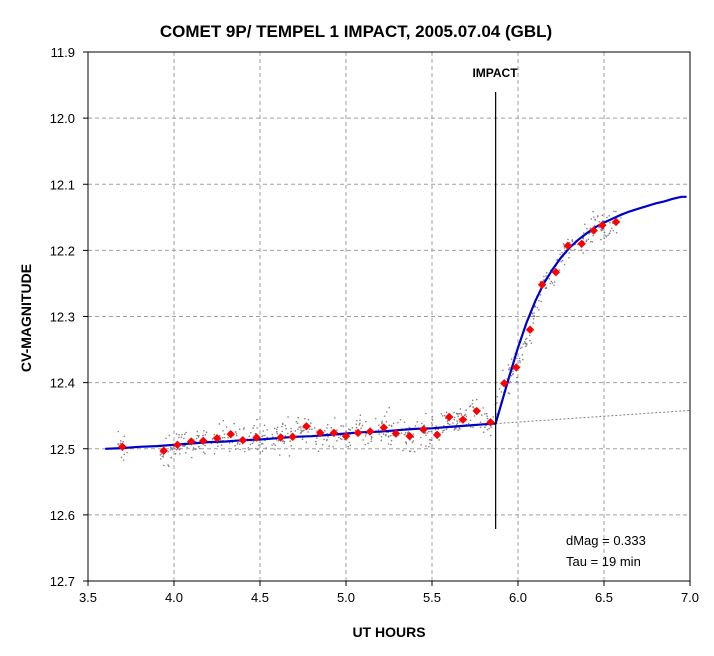 This screenshot has height=656, width=714. I want to click on x-axis: 3.5 4.0 4.5 5.0 5.5 6.0 6.5 7.0, so click(389, 593).